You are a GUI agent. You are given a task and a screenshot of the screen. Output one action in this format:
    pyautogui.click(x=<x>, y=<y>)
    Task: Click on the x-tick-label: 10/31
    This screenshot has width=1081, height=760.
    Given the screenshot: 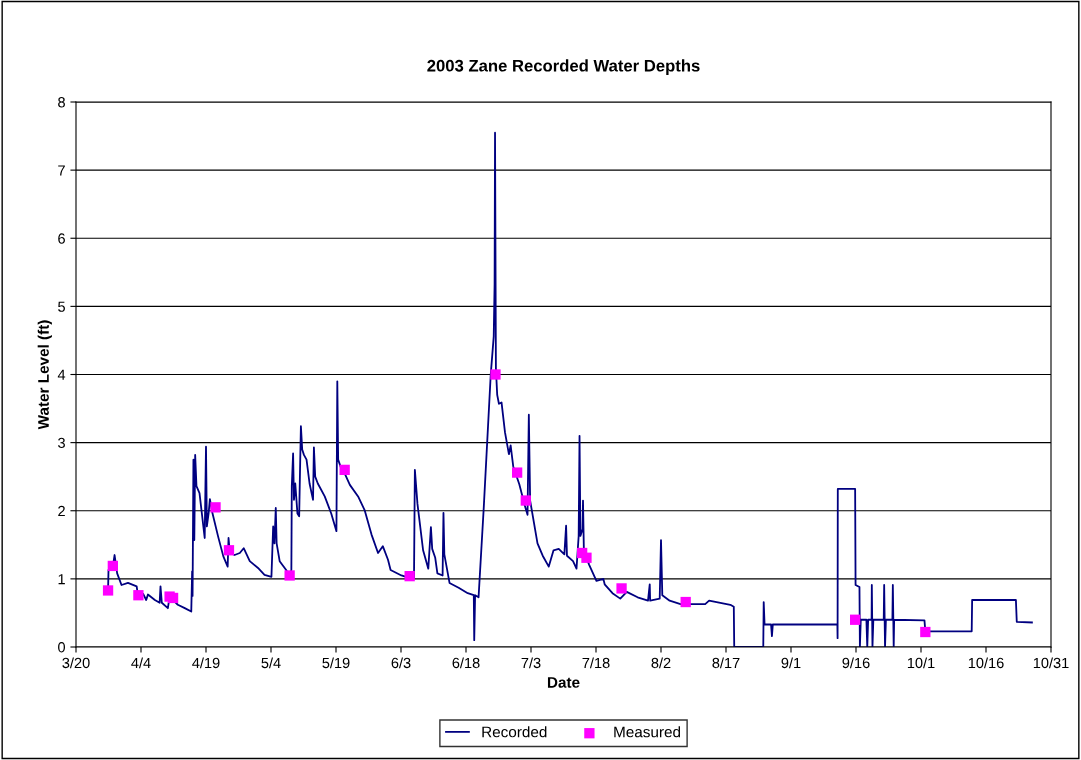 What is the action you would take?
    pyautogui.click(x=1051, y=663)
    